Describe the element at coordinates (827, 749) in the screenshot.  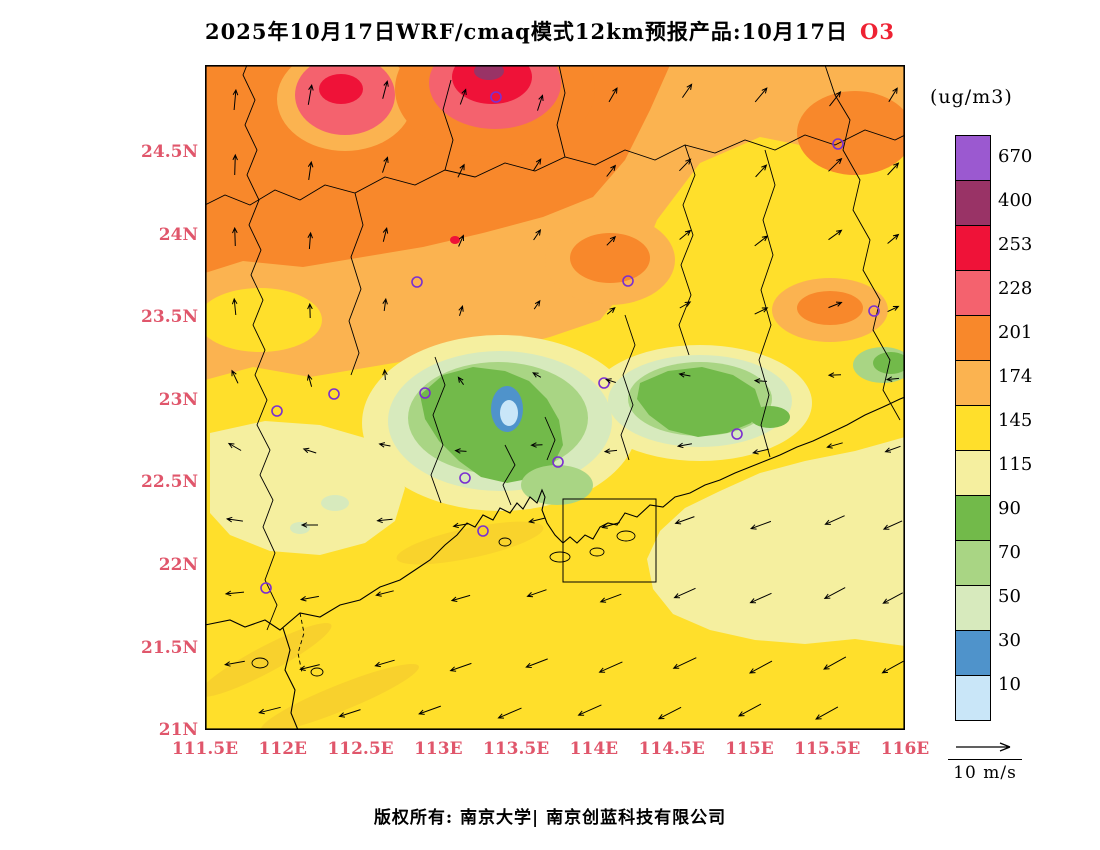
I see `lon-tick-label: 115.5E` at that location.